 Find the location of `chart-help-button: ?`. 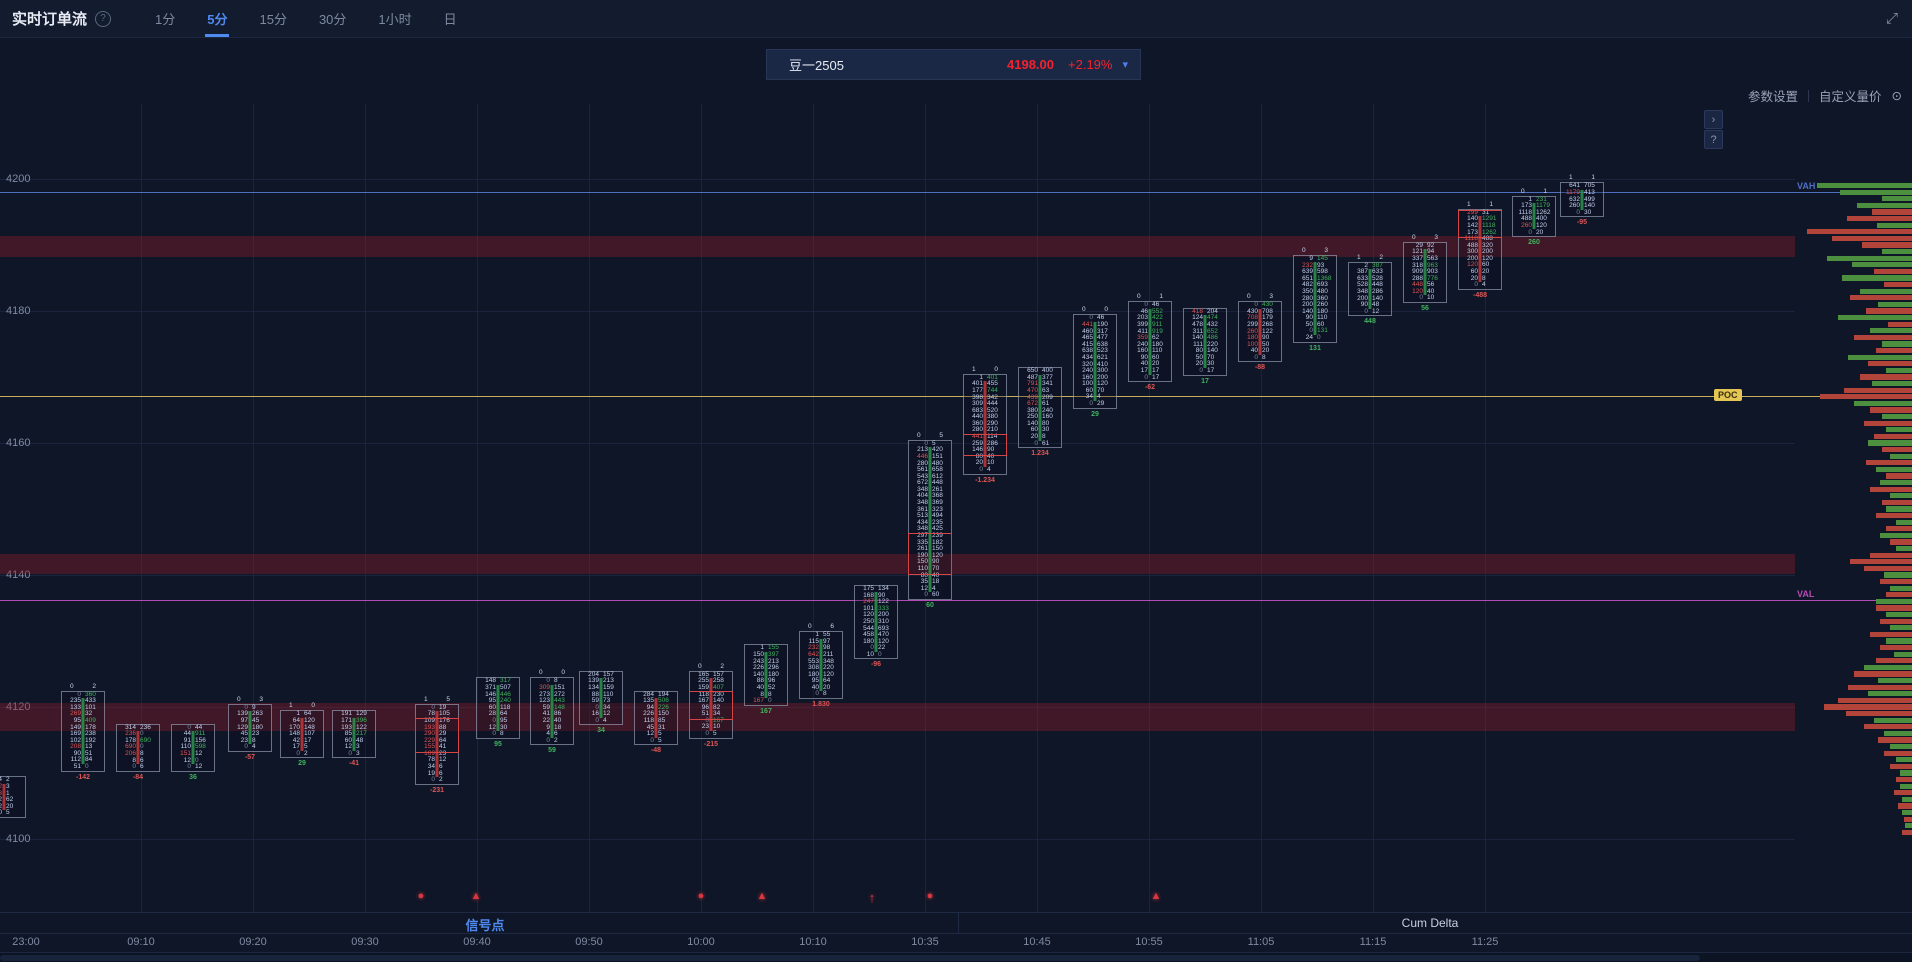

chart-help-button: ? is located at coordinates (1713, 139).